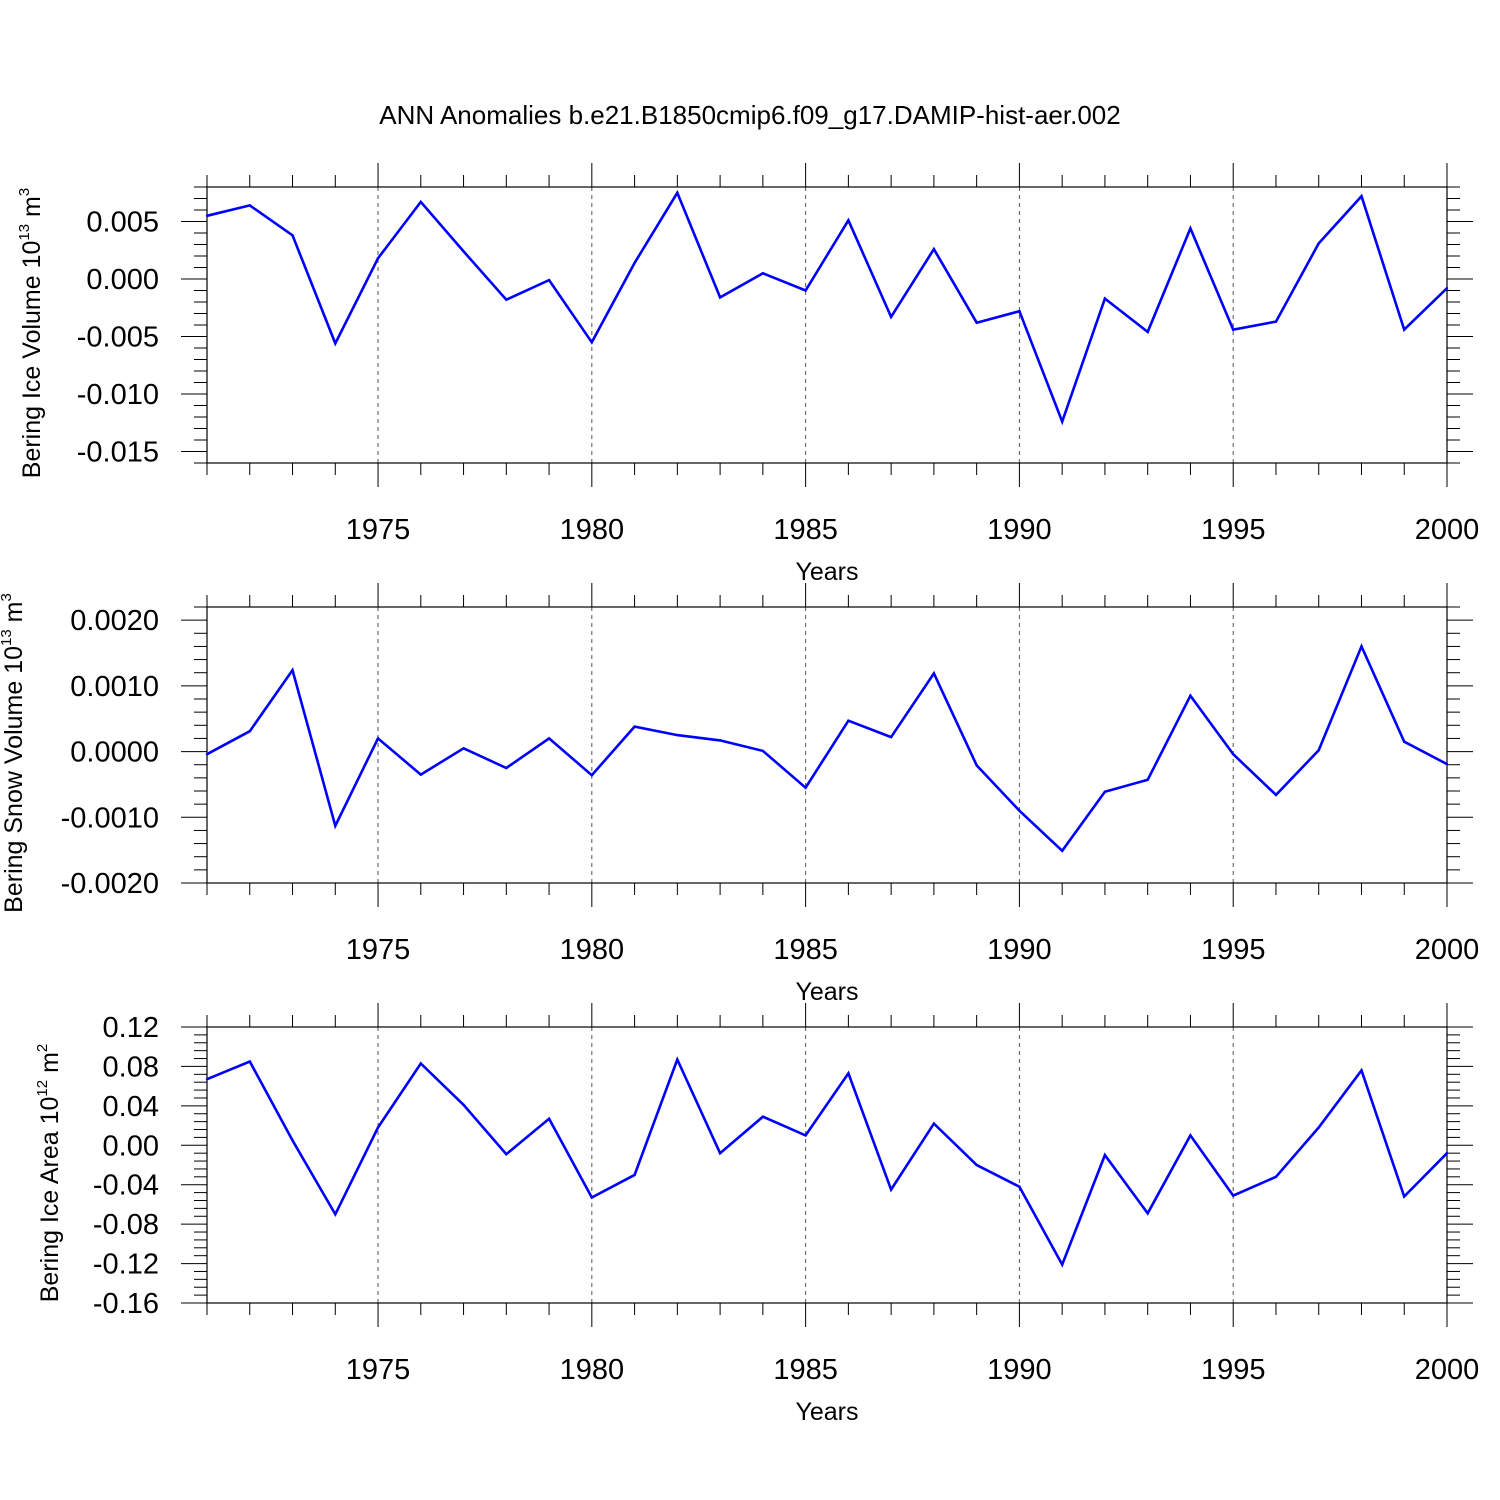 This screenshot has height=1500, width=1500. Describe the element at coordinates (1019, 1370) in the screenshot. I see `ice-area-x-tick-label: 1990` at that location.